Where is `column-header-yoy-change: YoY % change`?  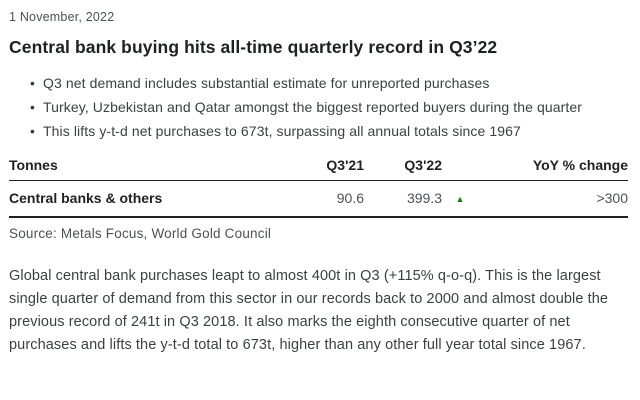 column-header-yoy-change: YoY % change is located at coordinates (553, 169).